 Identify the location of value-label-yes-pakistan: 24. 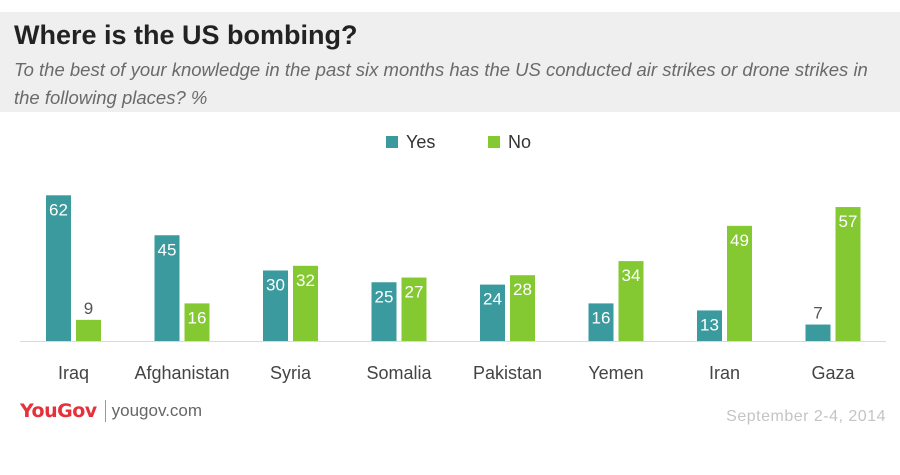
(492, 299).